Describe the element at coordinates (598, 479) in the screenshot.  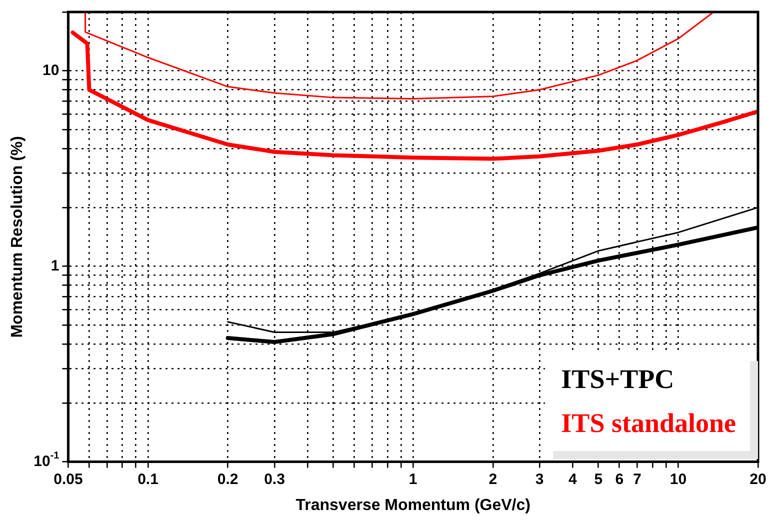
I see `x-tick-label: 5` at that location.